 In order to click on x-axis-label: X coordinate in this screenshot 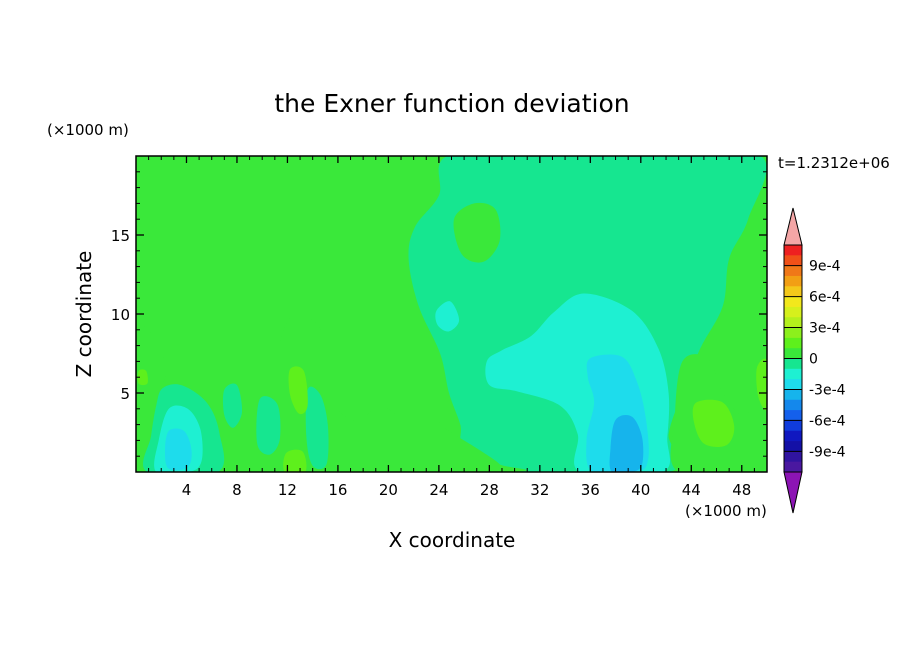, I will do `click(452, 540)`.